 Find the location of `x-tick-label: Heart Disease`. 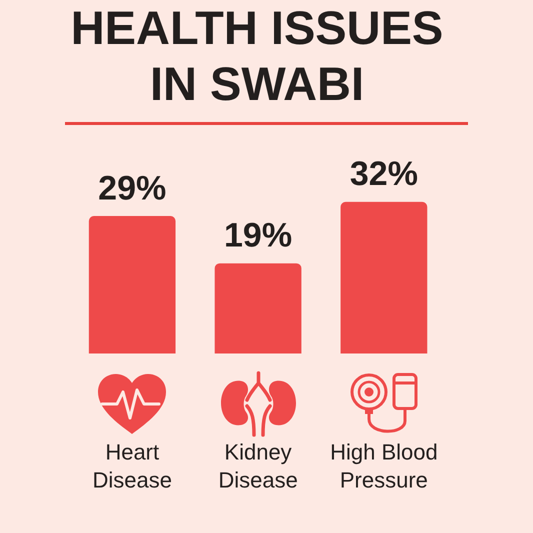

x-tick-label: Heart Disease is located at coordinates (132, 466).